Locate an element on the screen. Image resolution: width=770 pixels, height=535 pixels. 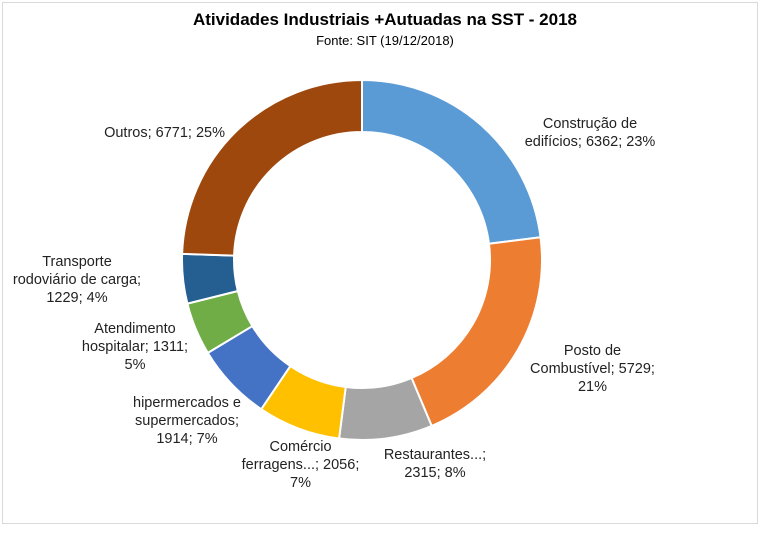
label-line: 5% is located at coordinates (135, 365).